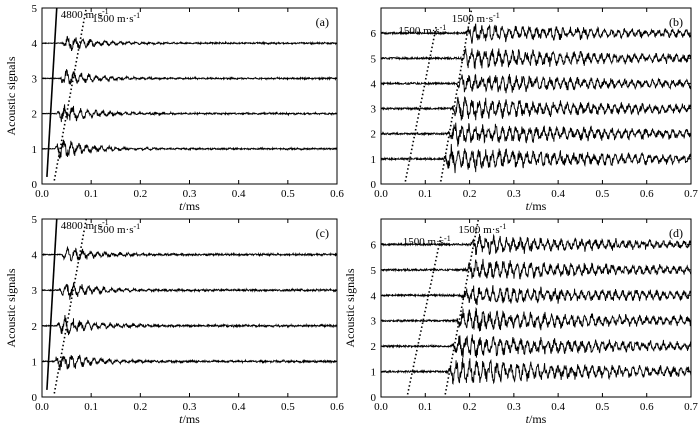  Describe the element at coordinates (322, 22) in the screenshot. I see `panel-label: (a)` at that location.